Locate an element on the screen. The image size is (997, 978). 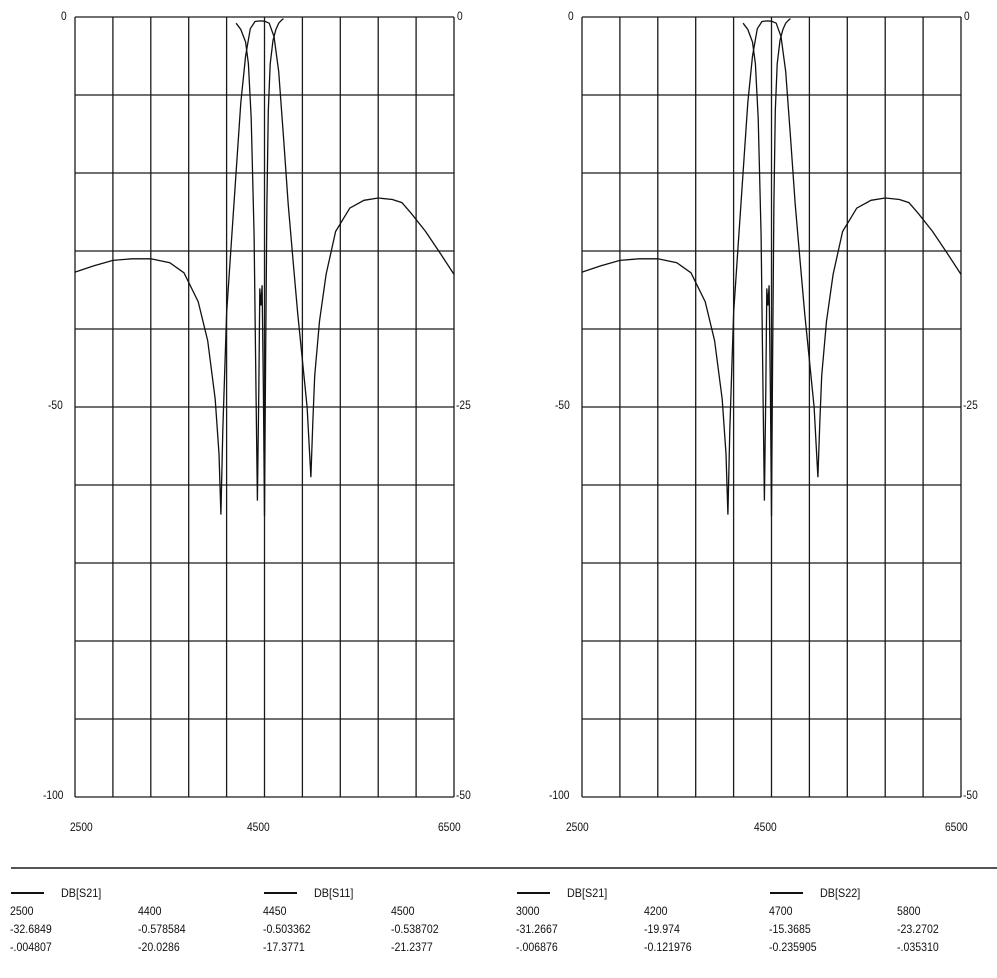
left-plot-left-axis-bottom: -100 is located at coordinates (53, 795).